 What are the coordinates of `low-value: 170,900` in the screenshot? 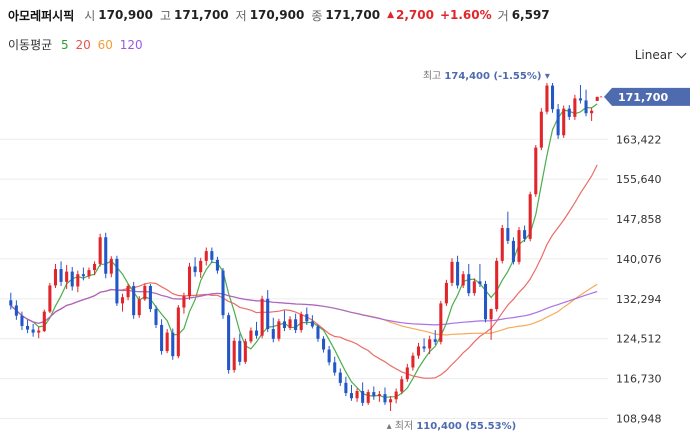 It's located at (277, 15).